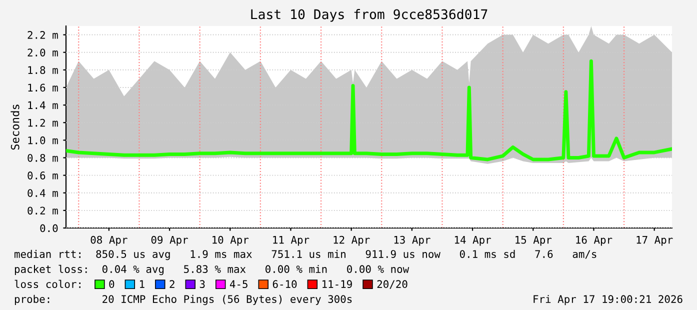 The image size is (697, 310). What do you see at coordinates (239, 284) in the screenshot?
I see `legend-label: 4-5` at bounding box center [239, 284].